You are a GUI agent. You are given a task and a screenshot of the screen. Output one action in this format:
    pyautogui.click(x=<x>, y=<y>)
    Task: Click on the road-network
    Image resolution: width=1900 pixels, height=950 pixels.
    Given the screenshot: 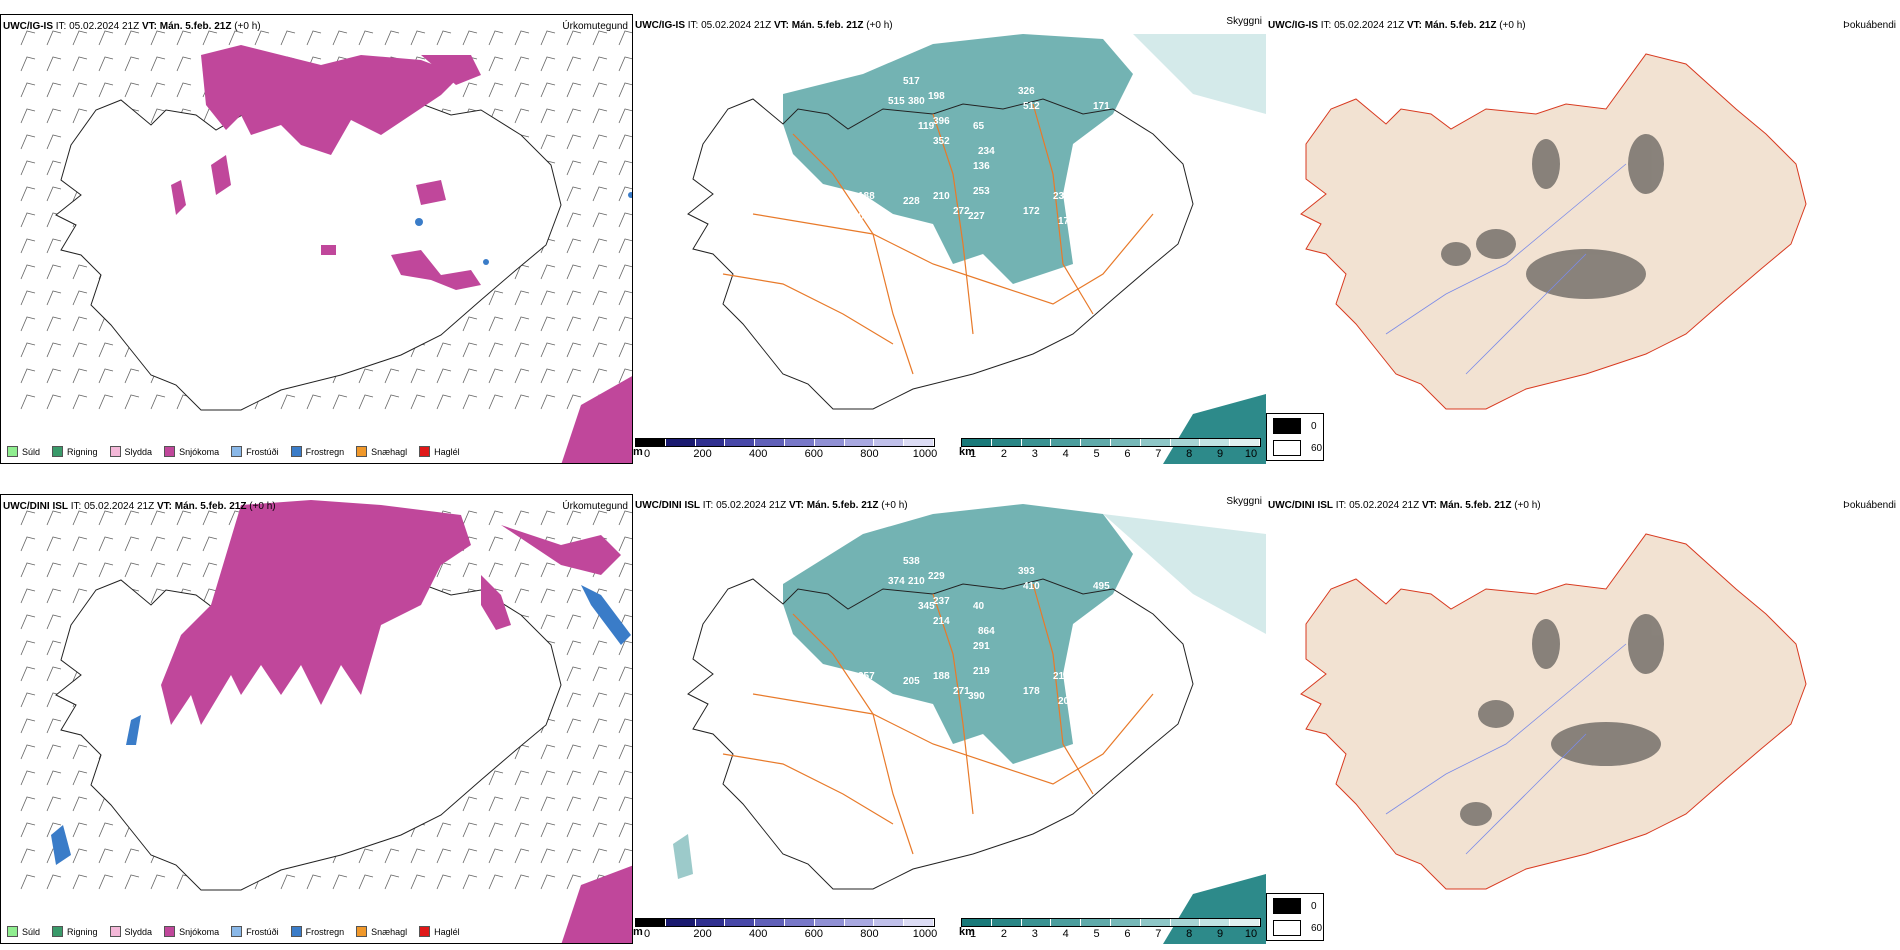 What is the action you would take?
    pyautogui.click(x=938, y=239)
    